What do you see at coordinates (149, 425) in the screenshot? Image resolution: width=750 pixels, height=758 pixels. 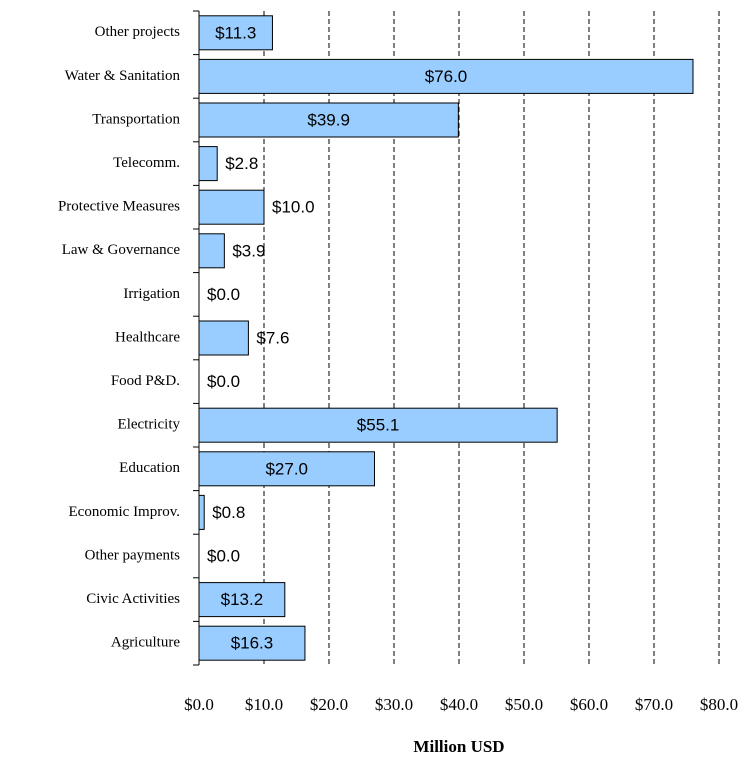 I see `y-tick-label: Electricity` at bounding box center [149, 425].